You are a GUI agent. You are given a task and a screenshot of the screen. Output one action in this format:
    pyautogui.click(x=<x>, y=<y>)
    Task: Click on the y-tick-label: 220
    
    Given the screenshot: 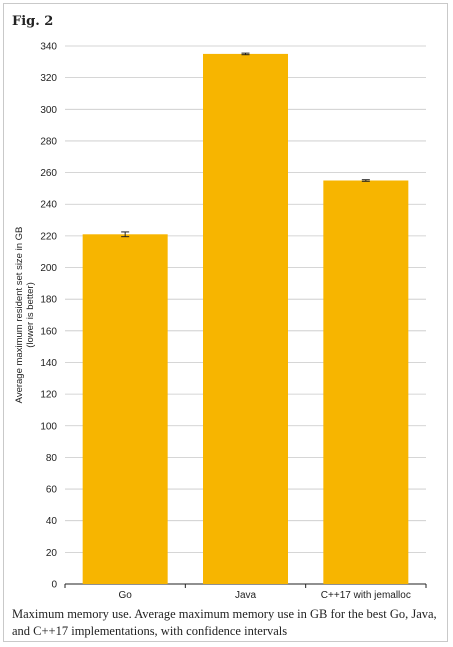 What is the action you would take?
    pyautogui.click(x=48, y=236)
    